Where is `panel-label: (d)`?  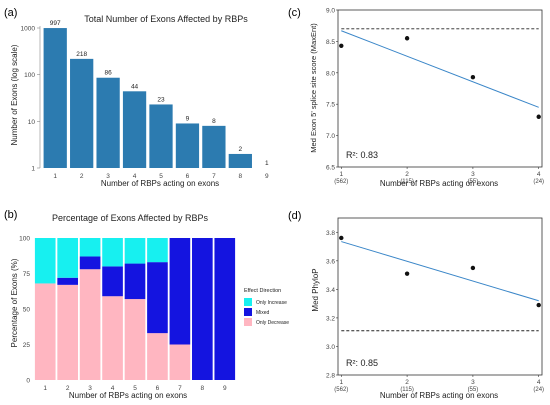 panel-label: (d) is located at coordinates (294, 216).